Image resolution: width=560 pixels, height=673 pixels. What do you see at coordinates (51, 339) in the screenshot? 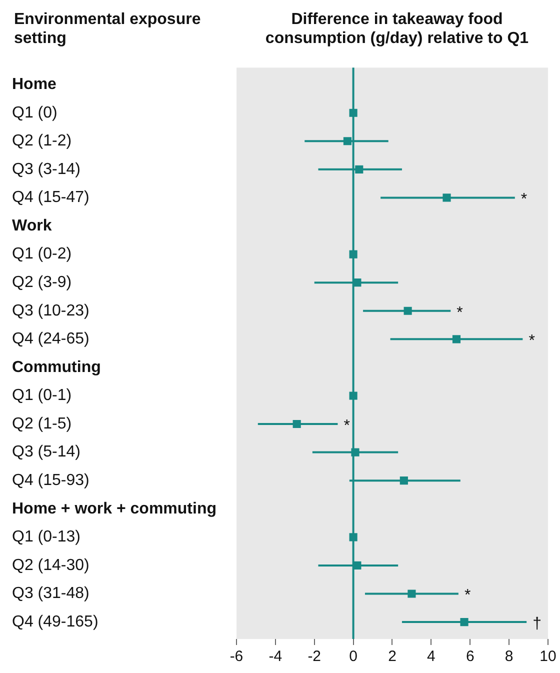
I see `y-tick-label: Q4 (24-65)` at bounding box center [51, 339].